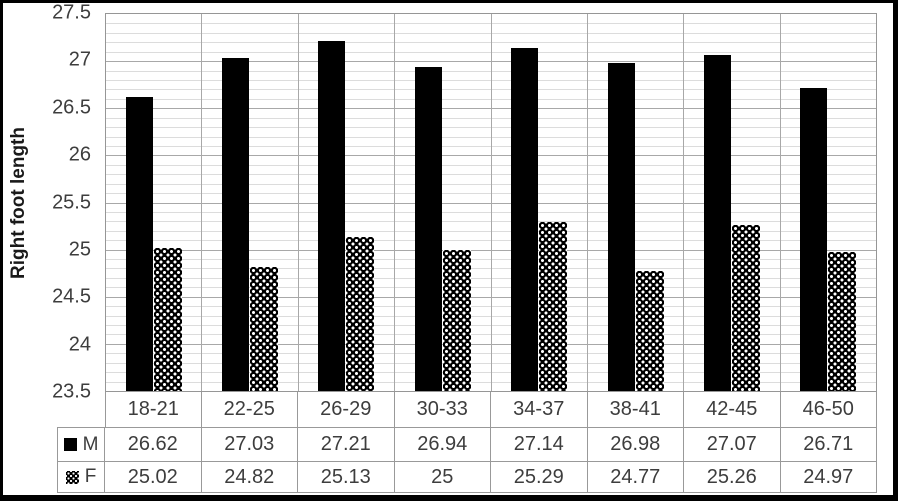 The height and width of the screenshot is (501, 898). I want to click on y-tick-label: 23.5, so click(71, 391).